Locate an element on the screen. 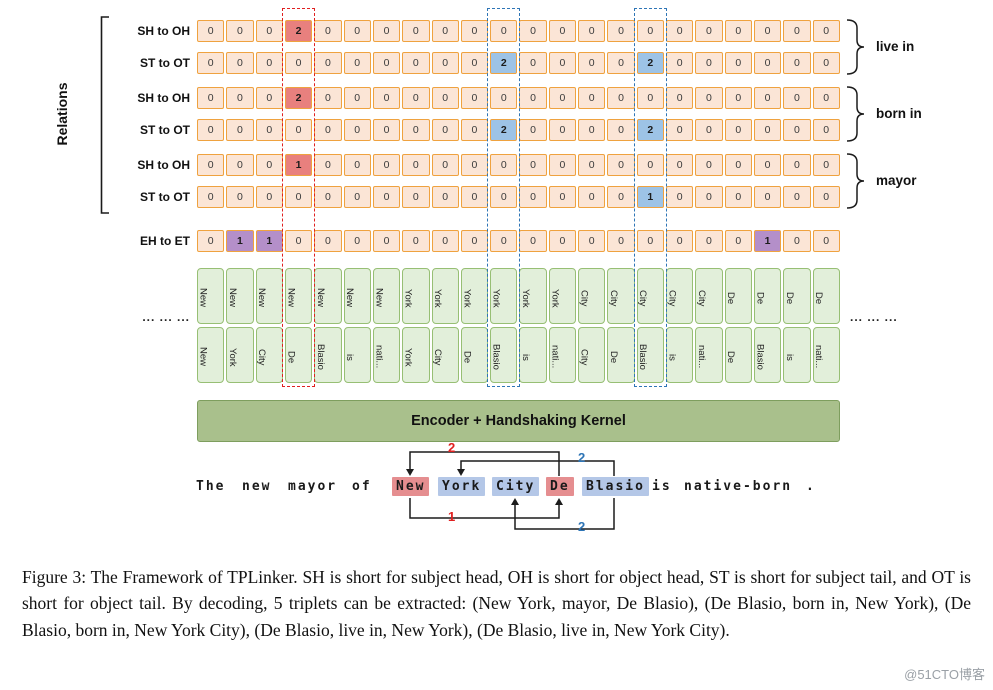 The height and width of the screenshot is (690, 993). relation-0-row-0-label: SH to OH is located at coordinates (163, 31).